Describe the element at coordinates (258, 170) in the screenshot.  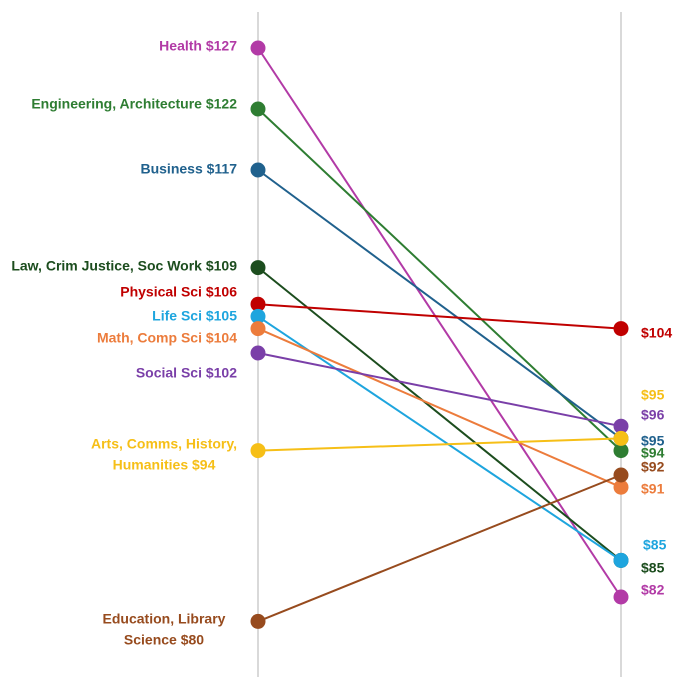
I see `point-left-business` at that location.